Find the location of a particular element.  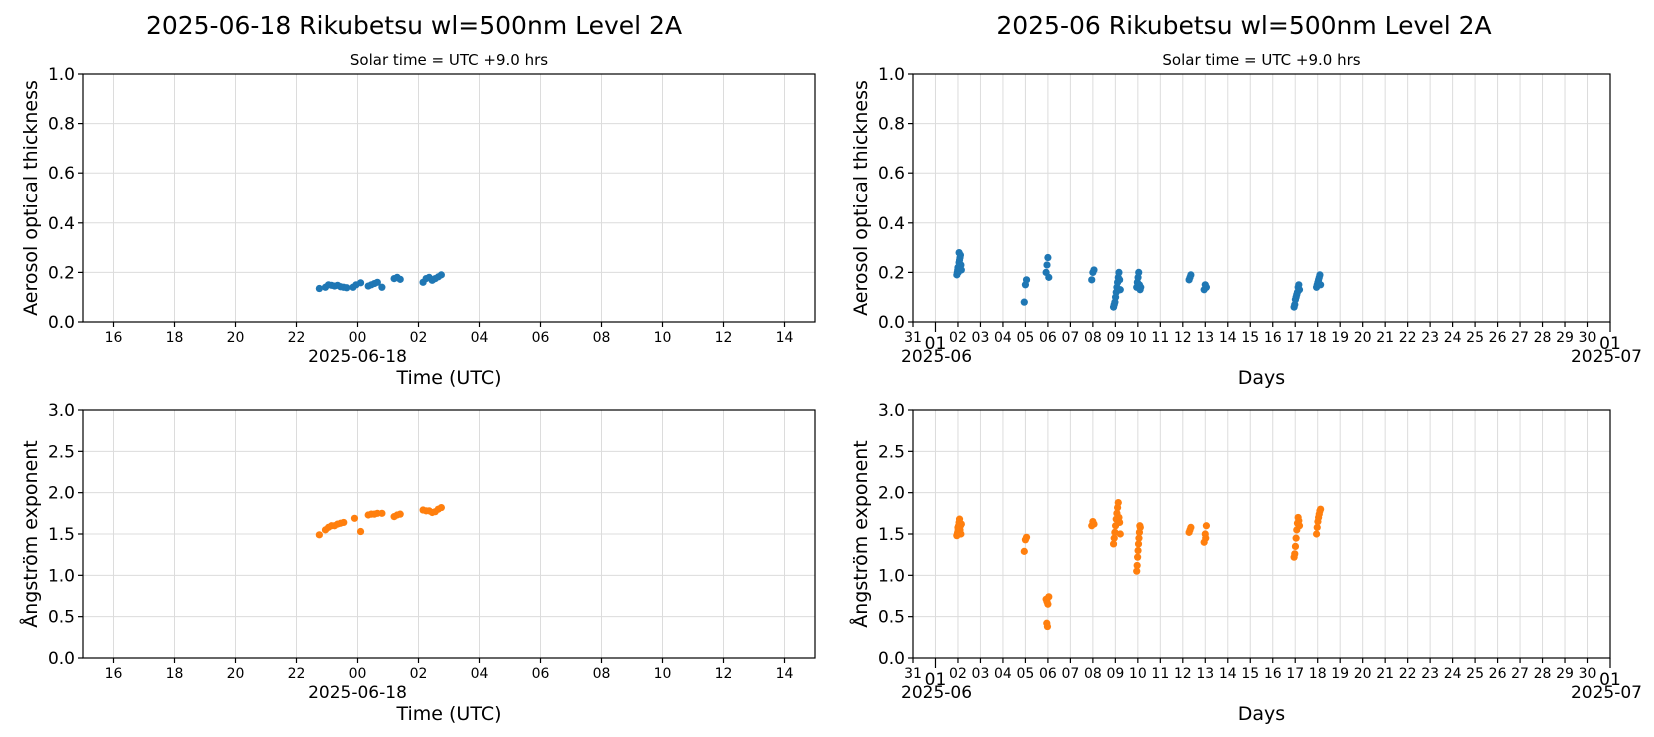

monthly-aod-xtick-label: 20 is located at coordinates (1363, 338).